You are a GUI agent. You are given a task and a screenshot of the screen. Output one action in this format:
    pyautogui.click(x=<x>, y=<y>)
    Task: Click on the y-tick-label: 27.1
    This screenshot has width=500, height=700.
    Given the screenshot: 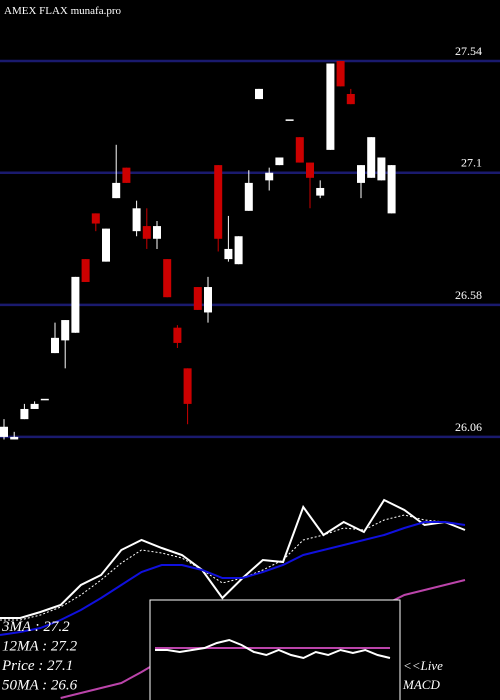 What is the action you would take?
    pyautogui.click(x=471, y=163)
    